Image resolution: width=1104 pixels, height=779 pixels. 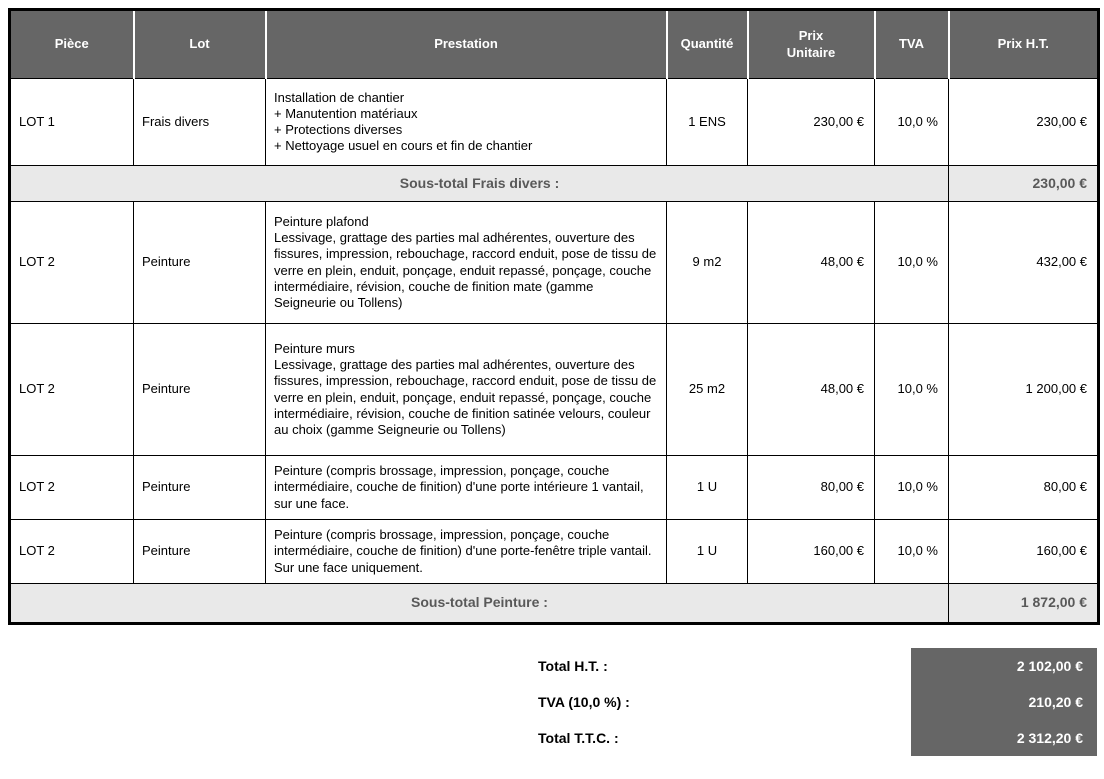 I want to click on cell-prix-unitaire: 160,00 €, so click(x=811, y=551).